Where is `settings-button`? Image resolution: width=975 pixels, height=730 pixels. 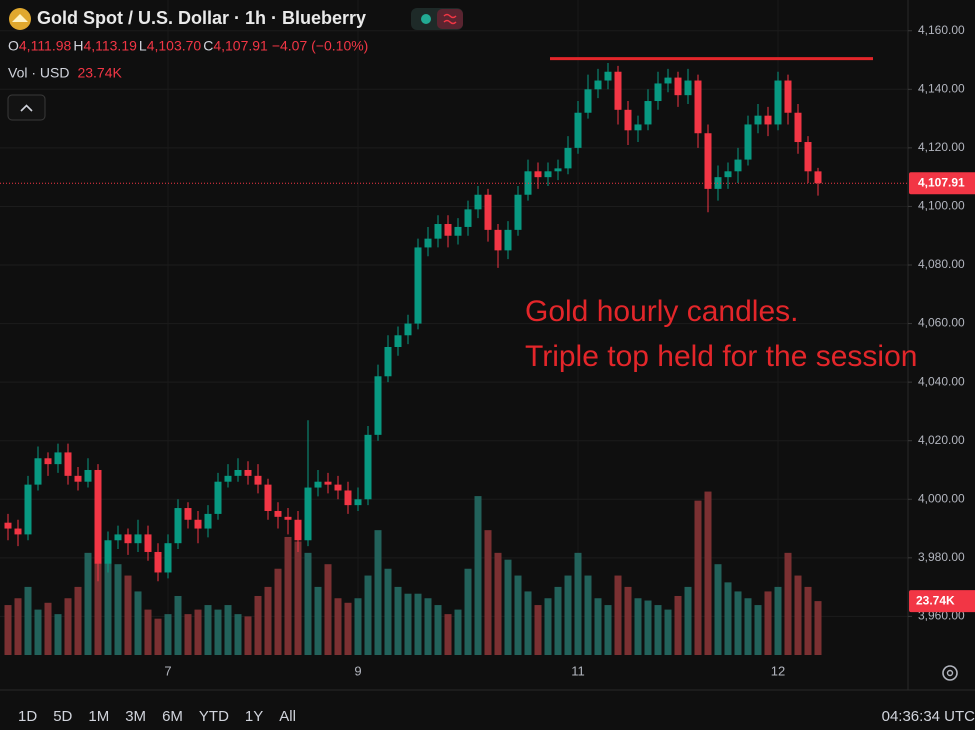 settings-button is located at coordinates (950, 673).